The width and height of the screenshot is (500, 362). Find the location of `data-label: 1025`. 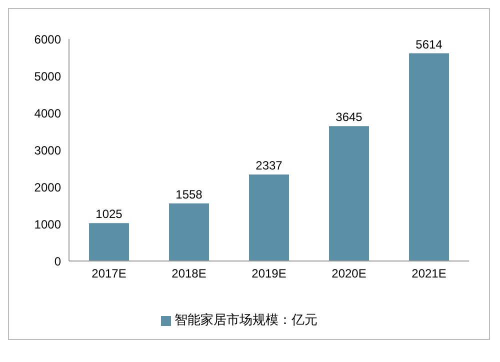

data-label: 1025 is located at coordinates (109, 214).